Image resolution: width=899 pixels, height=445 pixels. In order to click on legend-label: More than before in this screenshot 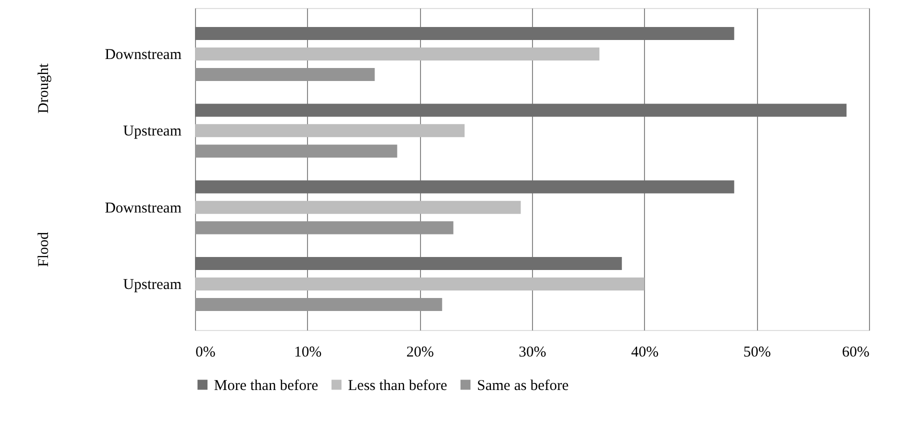, I will do `click(266, 386)`.